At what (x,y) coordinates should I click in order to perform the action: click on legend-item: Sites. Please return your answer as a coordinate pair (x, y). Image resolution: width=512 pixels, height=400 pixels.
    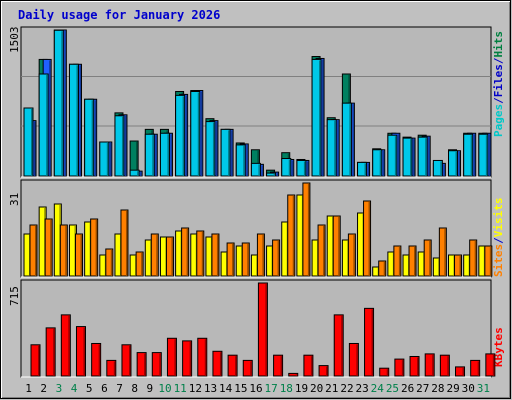
    Looking at the image, I should click on (498, 260).